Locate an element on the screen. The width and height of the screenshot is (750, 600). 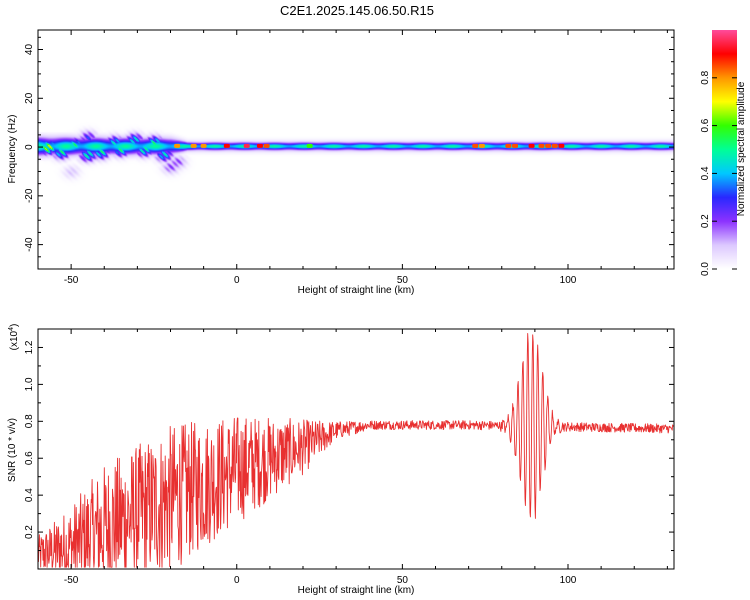
spectrogram-y-tick-label-0: 40 is located at coordinates (29, 50).